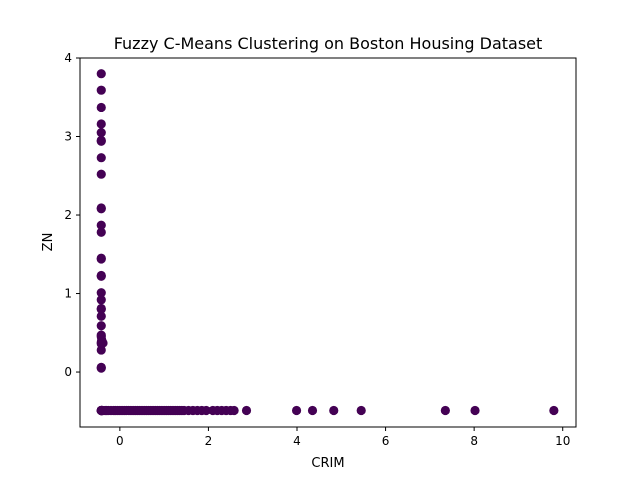  Describe the element at coordinates (209, 441) in the screenshot. I see `x-tick-label: 2` at that location.